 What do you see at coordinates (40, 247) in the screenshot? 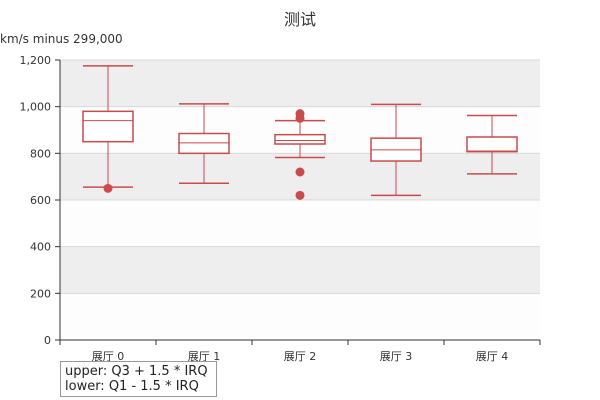
I see `y-tick-label: 400` at bounding box center [40, 247].